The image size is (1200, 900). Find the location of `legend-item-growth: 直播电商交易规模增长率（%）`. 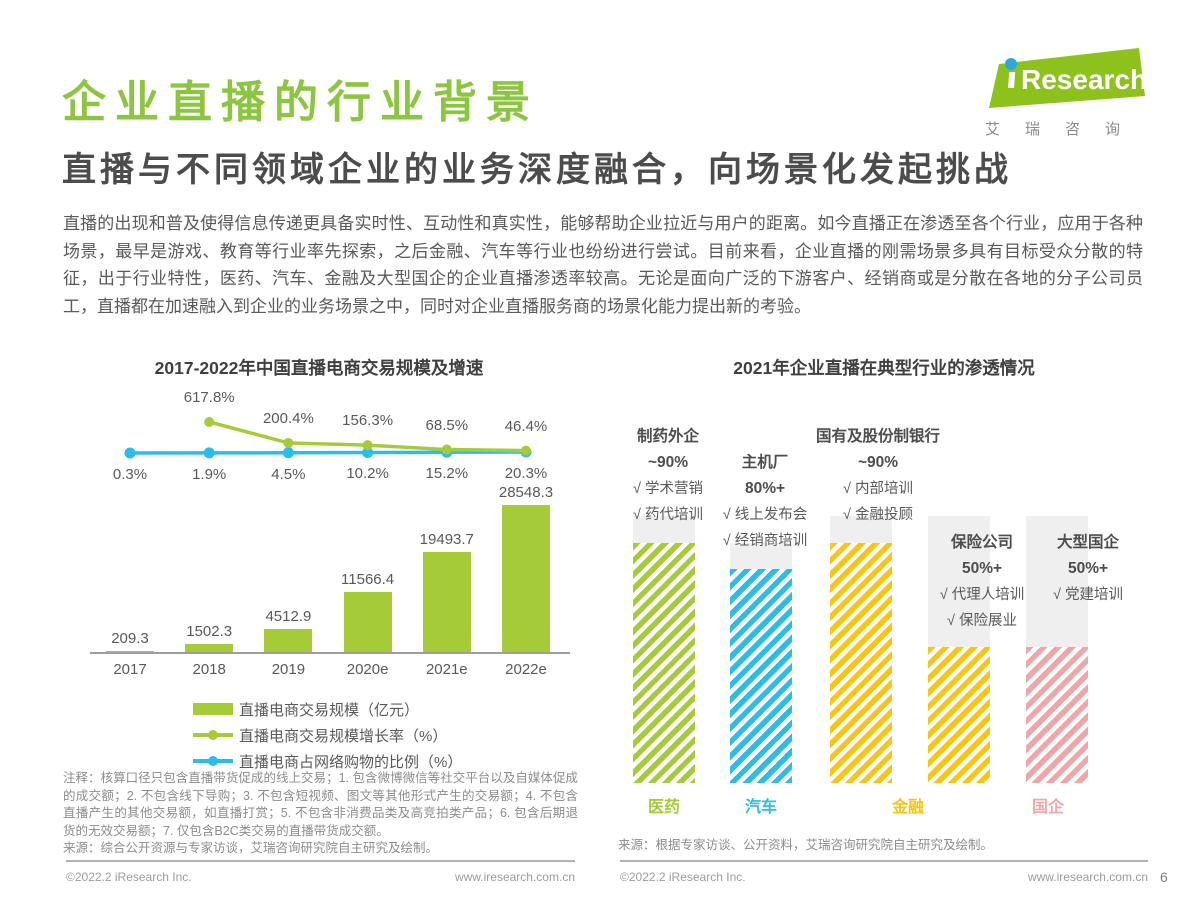

legend-item-growth: 直播电商交易规模增长率（%） is located at coordinates (327, 735).